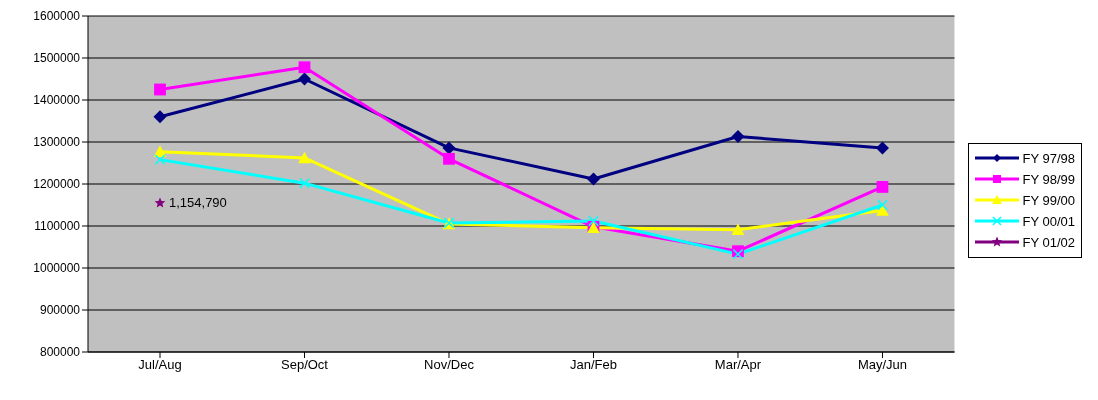 This screenshot has width=1098, height=400. I want to click on legend-label: FY 97/98, so click(1048, 158).